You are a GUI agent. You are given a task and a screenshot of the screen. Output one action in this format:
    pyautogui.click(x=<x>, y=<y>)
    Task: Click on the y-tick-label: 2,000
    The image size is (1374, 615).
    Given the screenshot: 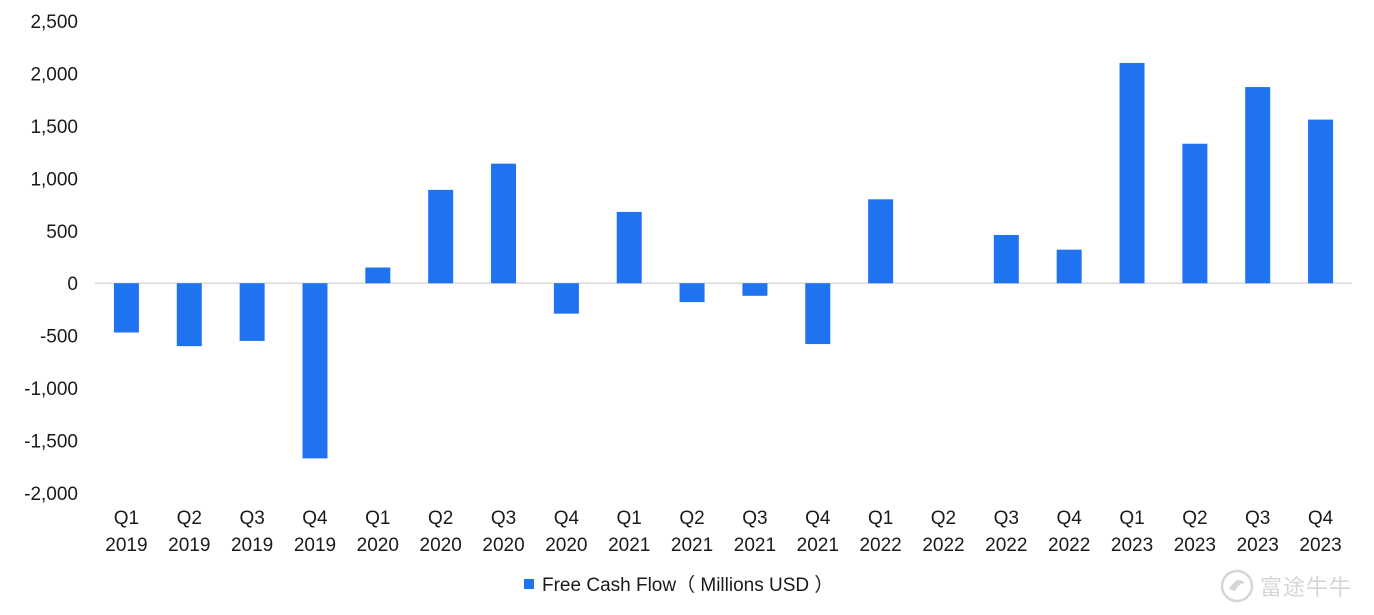 What is the action you would take?
    pyautogui.click(x=54, y=74)
    